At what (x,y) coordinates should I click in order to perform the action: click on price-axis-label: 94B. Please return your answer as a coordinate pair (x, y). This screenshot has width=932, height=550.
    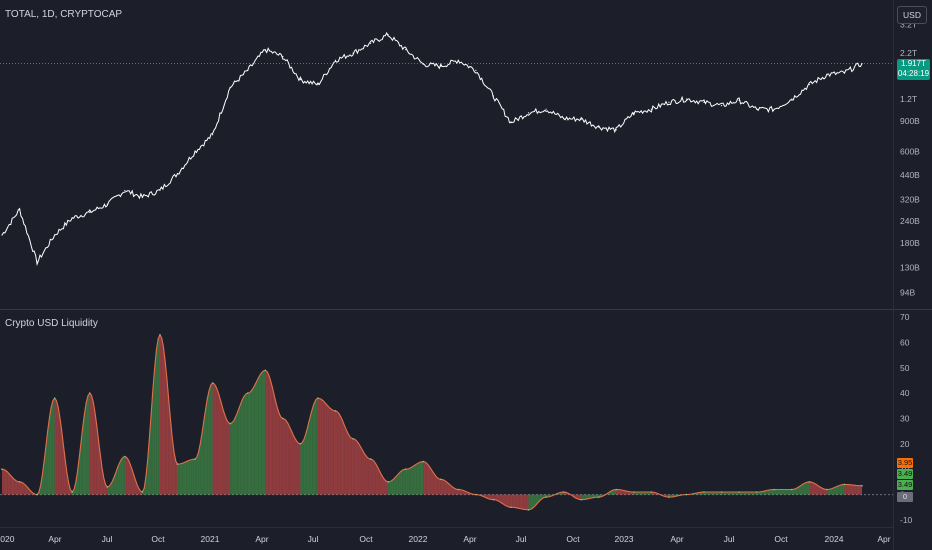
    Looking at the image, I should click on (907, 292).